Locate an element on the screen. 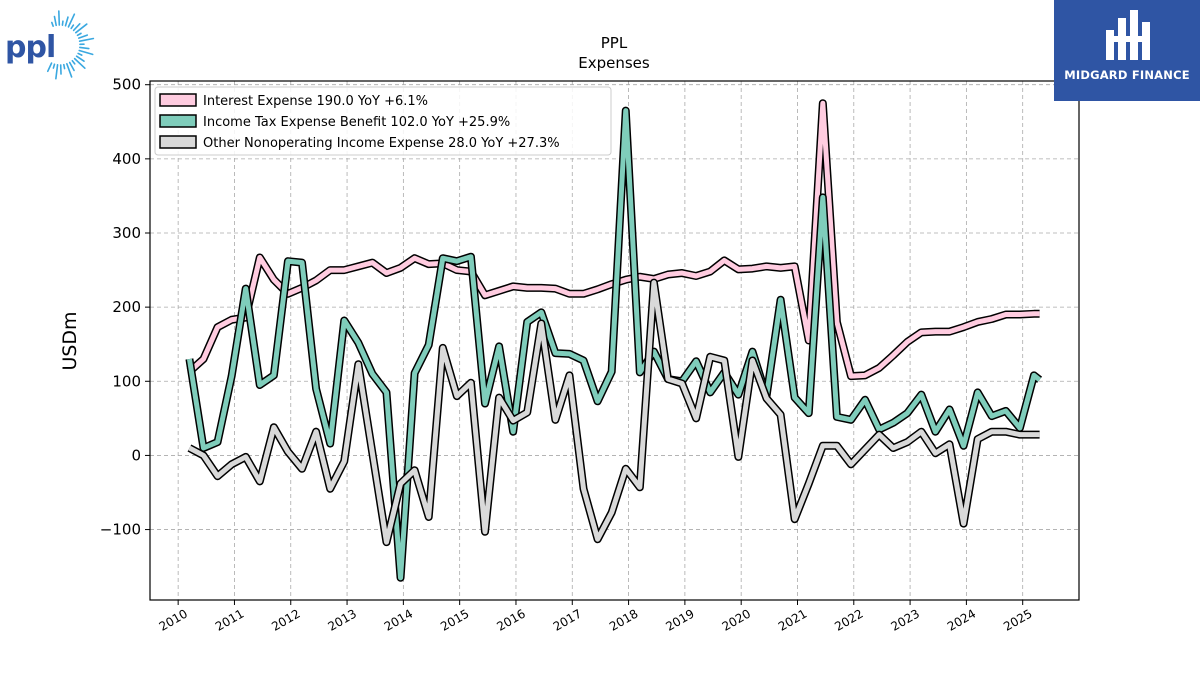  y-tick-label: −100 is located at coordinates (120, 530).